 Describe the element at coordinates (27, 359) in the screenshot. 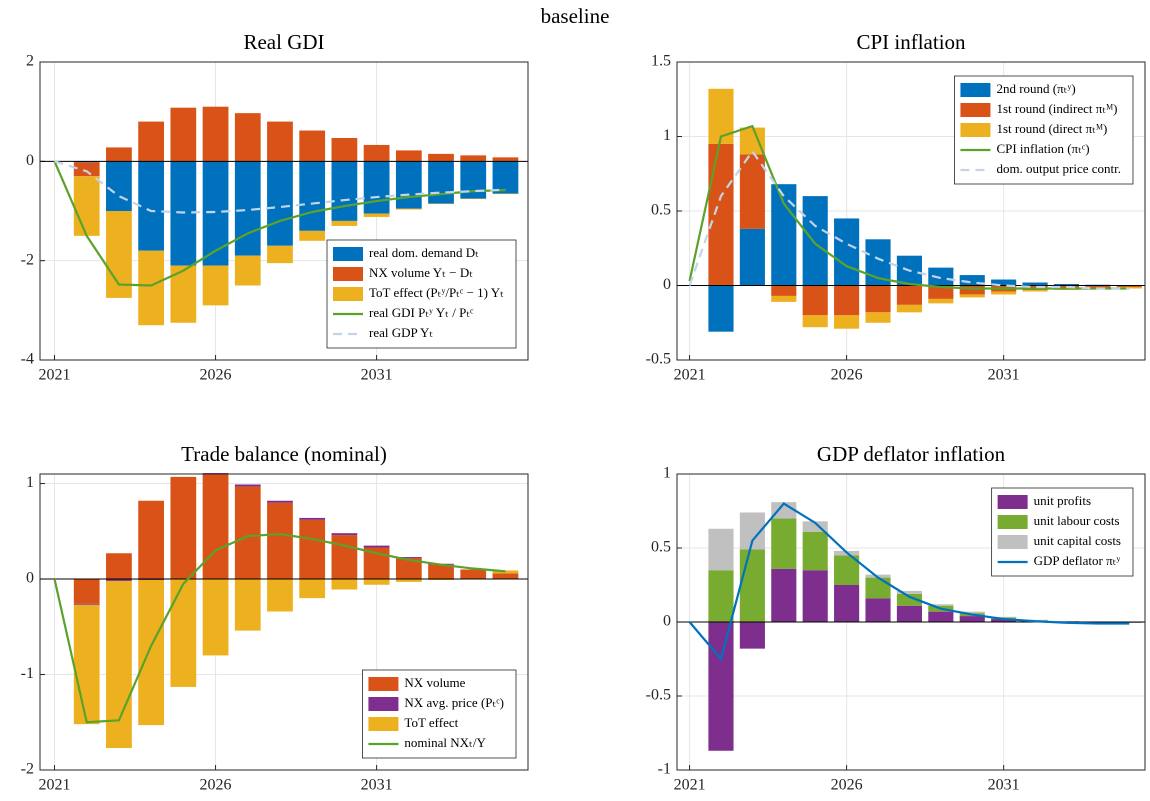

I see `y-tick-label: -4` at that location.